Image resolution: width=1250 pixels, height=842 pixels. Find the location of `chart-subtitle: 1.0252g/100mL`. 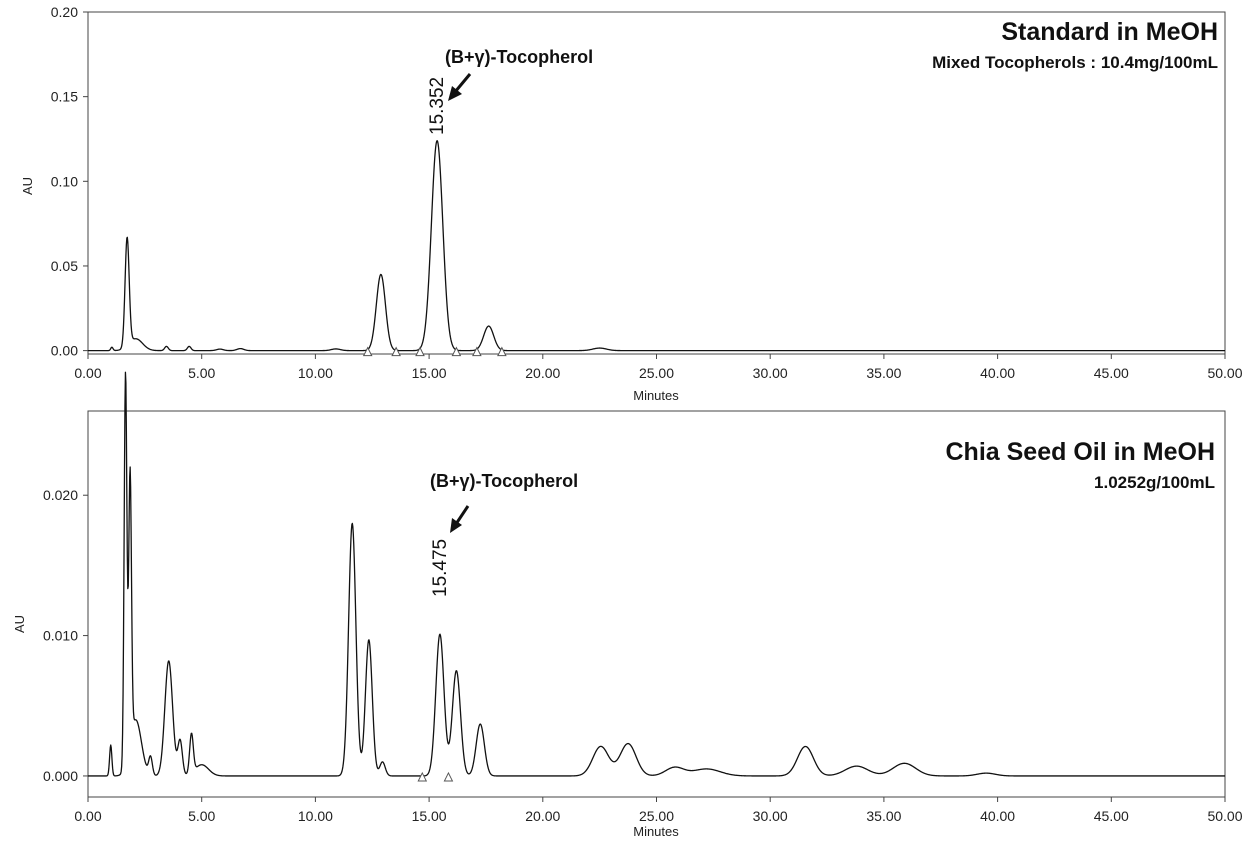

chart-subtitle: 1.0252g/100mL is located at coordinates (1154, 482).